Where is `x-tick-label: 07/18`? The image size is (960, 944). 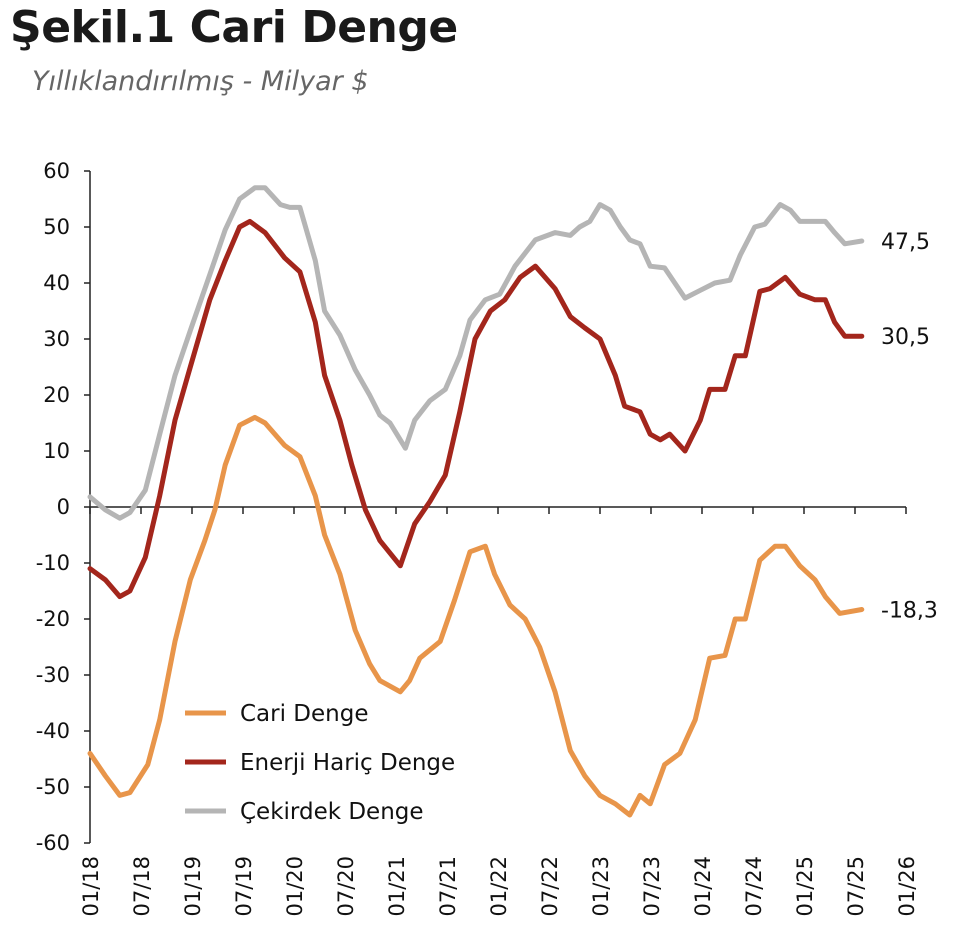 x-tick-label: 07/18 is located at coordinates (142, 886).